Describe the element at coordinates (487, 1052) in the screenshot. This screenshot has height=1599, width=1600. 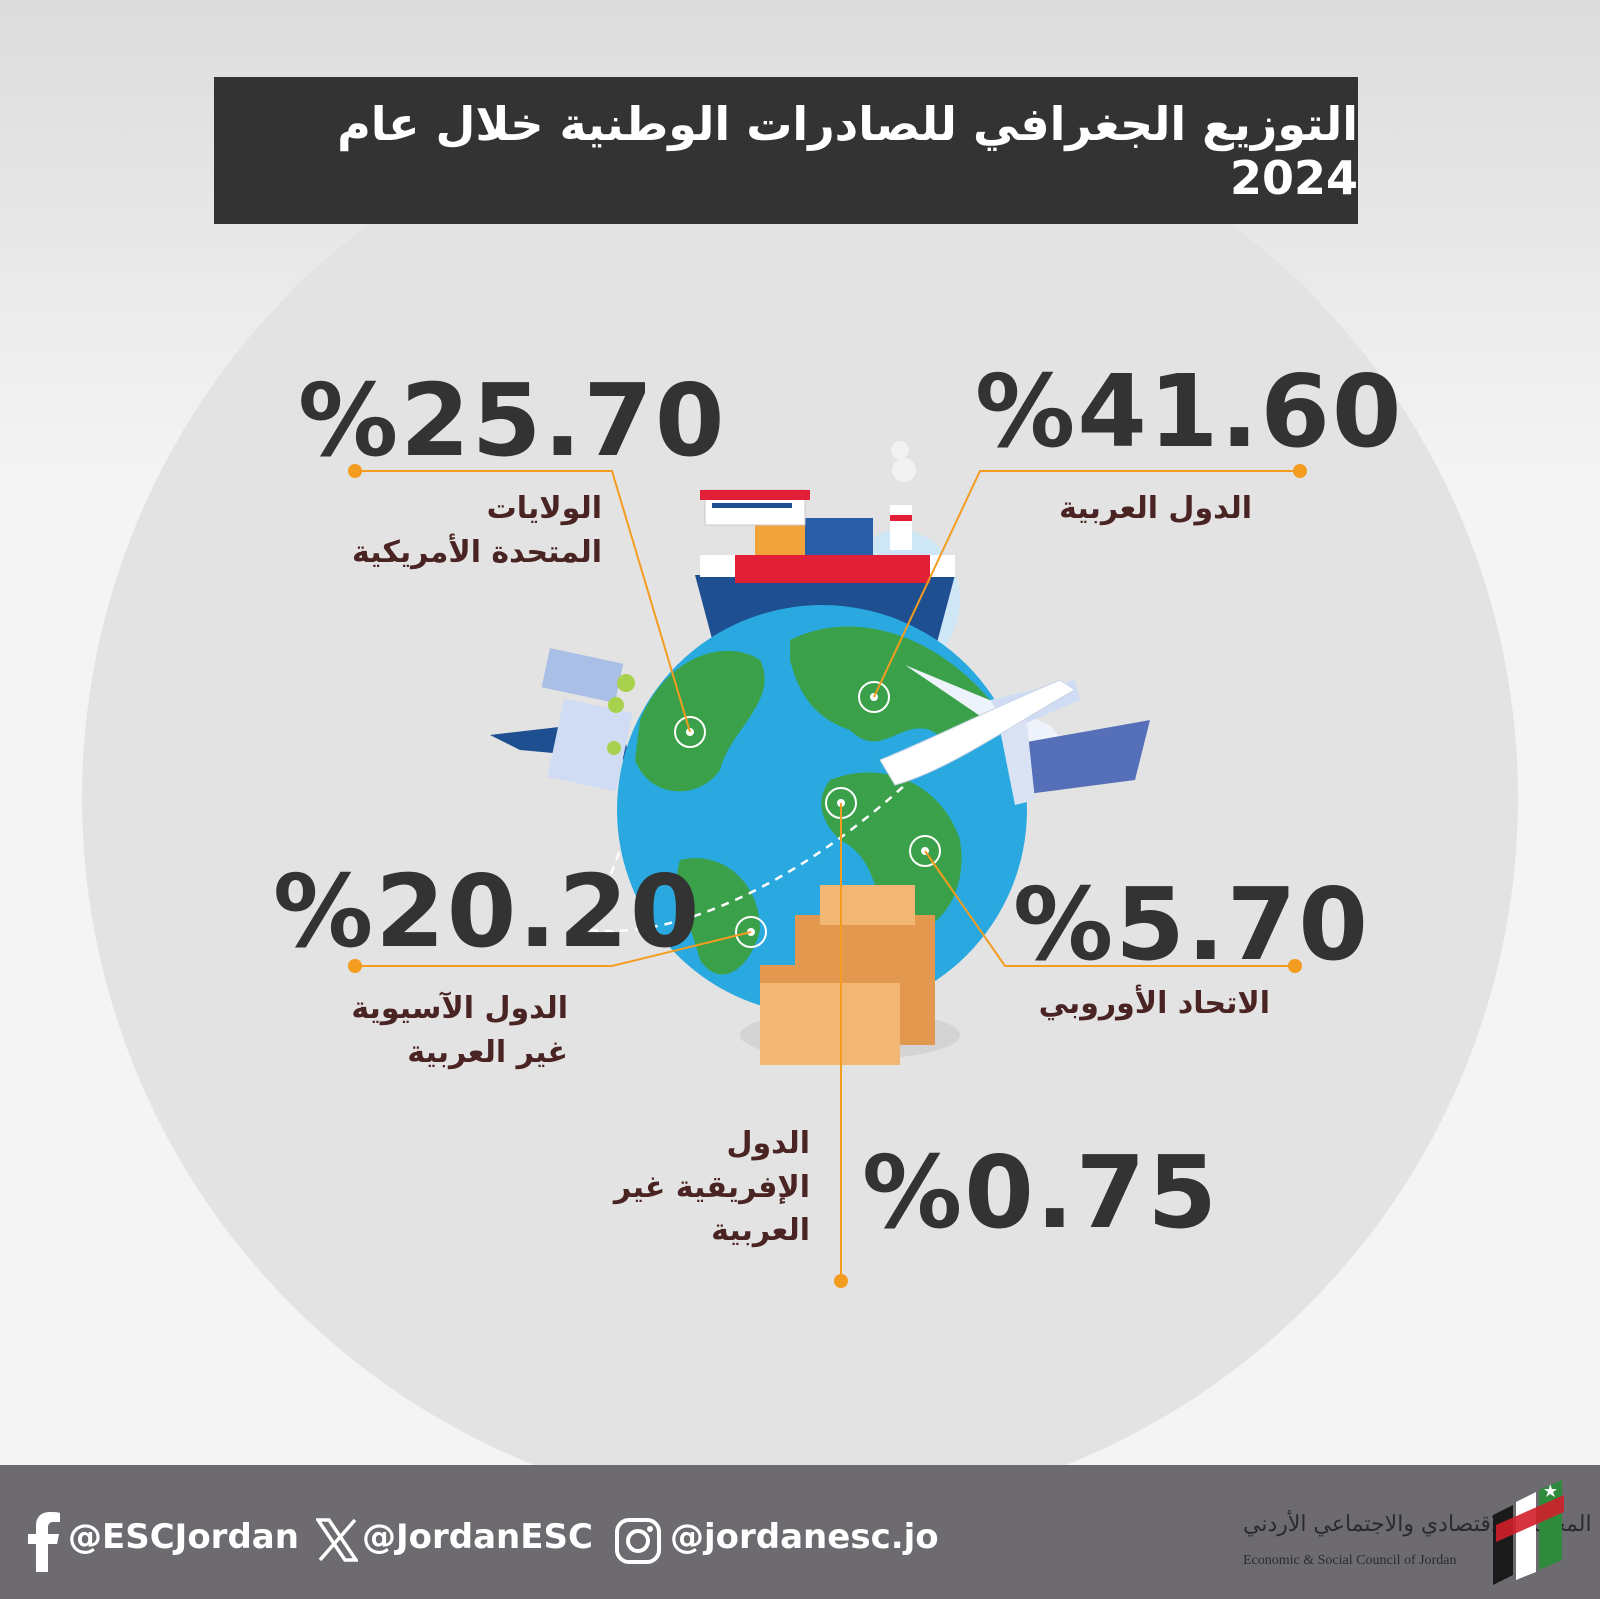
I see `label-line: غير العربية` at that location.